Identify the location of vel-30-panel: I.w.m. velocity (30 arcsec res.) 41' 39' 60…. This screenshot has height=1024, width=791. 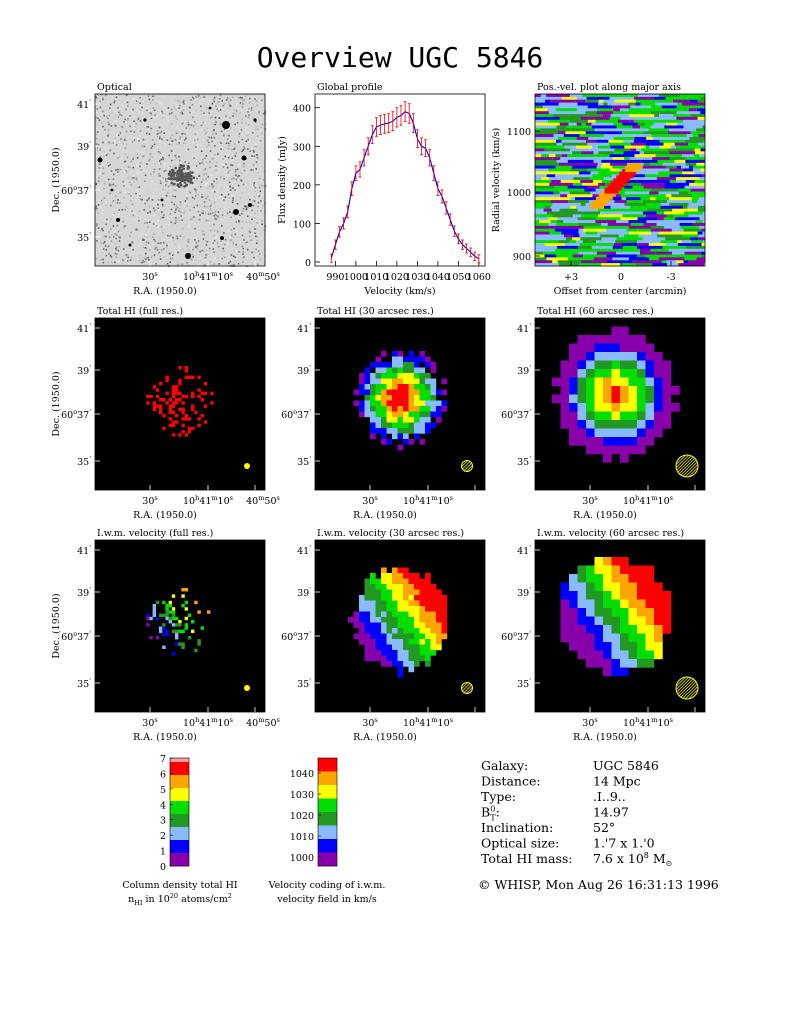
(383, 635).